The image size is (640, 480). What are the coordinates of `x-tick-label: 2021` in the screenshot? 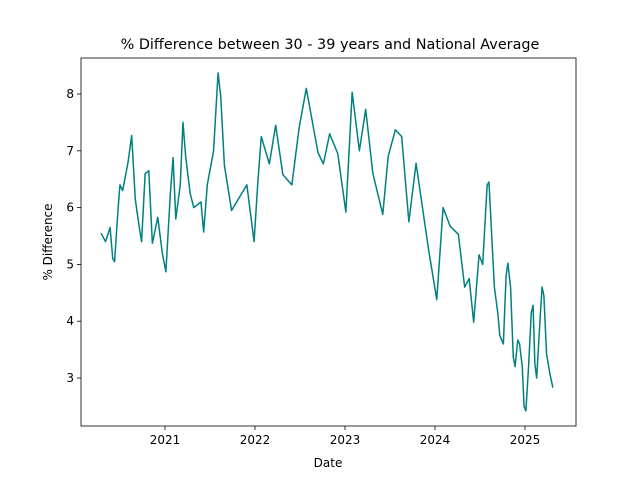 It's located at (165, 440).